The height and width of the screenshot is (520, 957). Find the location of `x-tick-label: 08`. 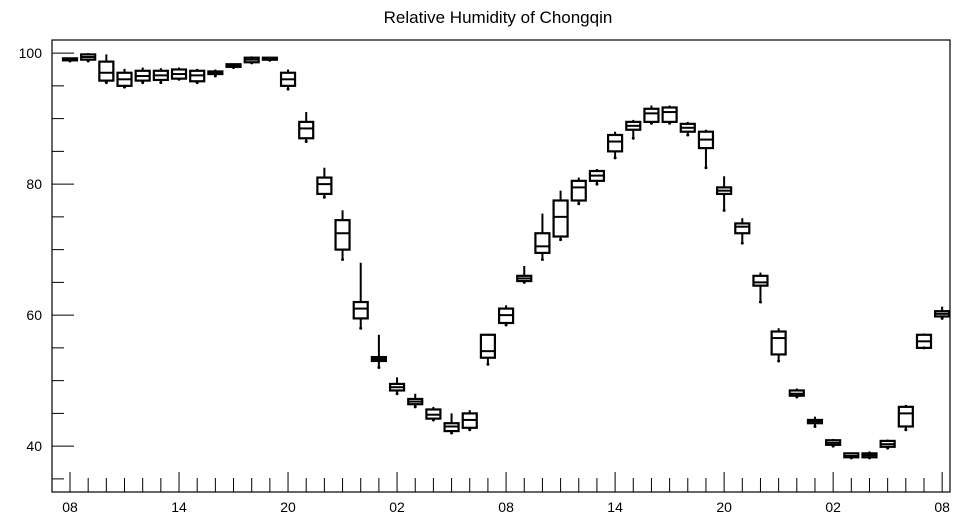

x-tick-label: 08 is located at coordinates (506, 507).